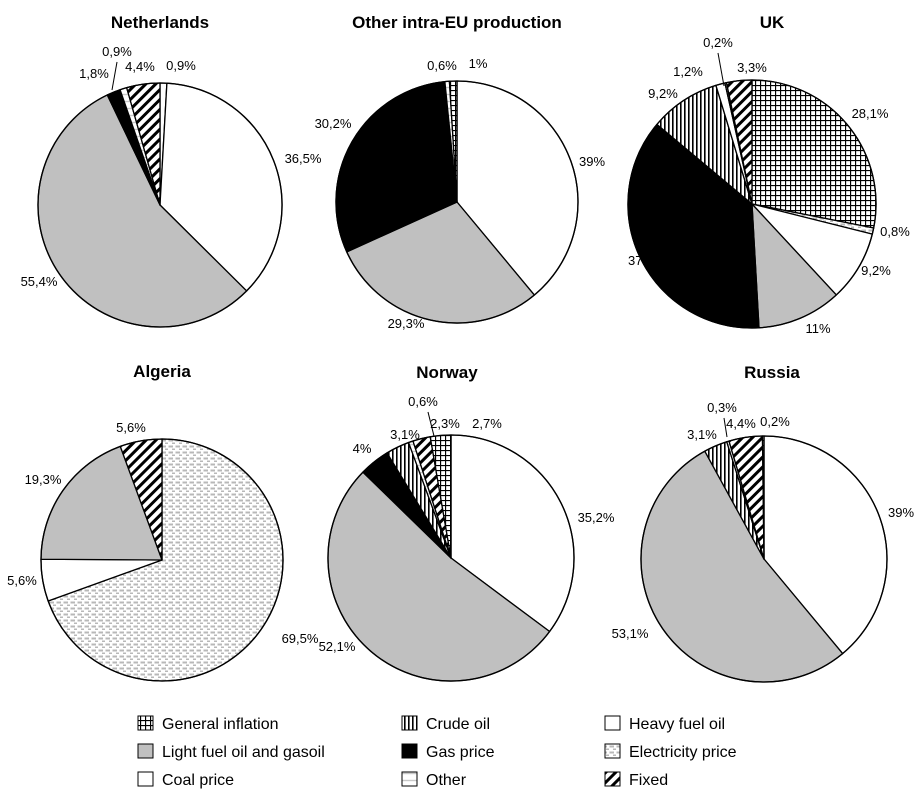 The width and height of the screenshot is (921, 795). I want to click on legend-label: Coal price, so click(198, 780).